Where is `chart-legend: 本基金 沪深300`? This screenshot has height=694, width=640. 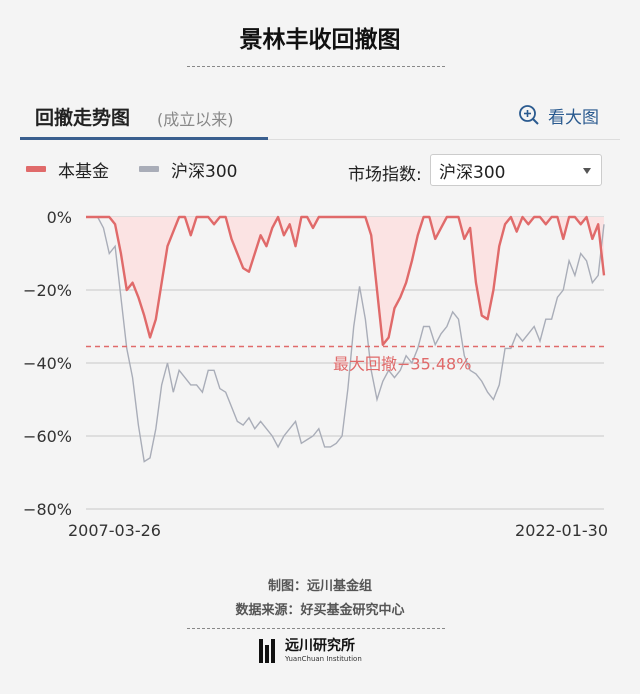
chart-legend: 本基金 沪深300 is located at coordinates (142, 169).